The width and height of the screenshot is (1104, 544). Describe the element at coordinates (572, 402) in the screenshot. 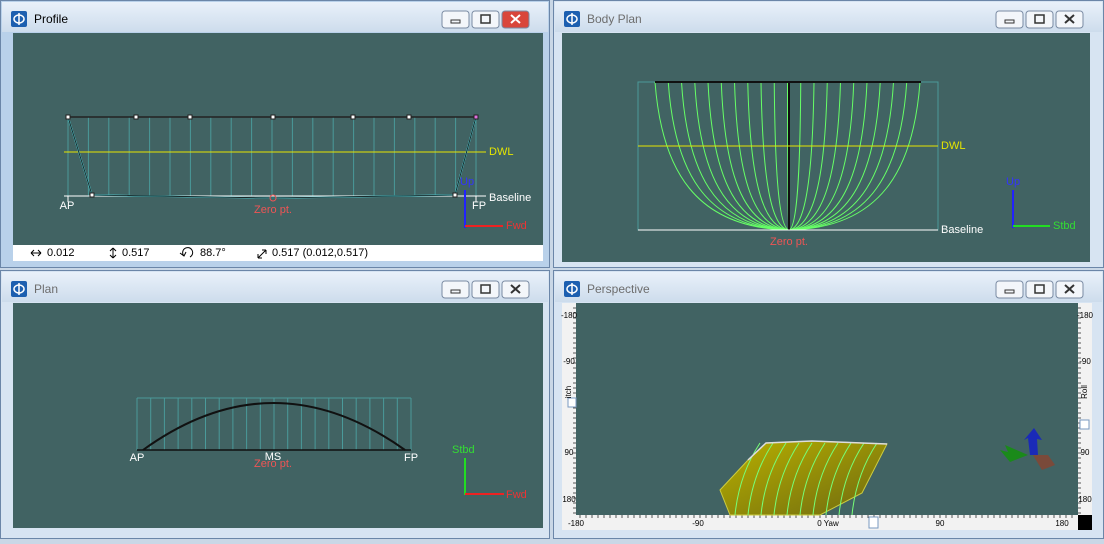

I see `pitch-slider` at that location.